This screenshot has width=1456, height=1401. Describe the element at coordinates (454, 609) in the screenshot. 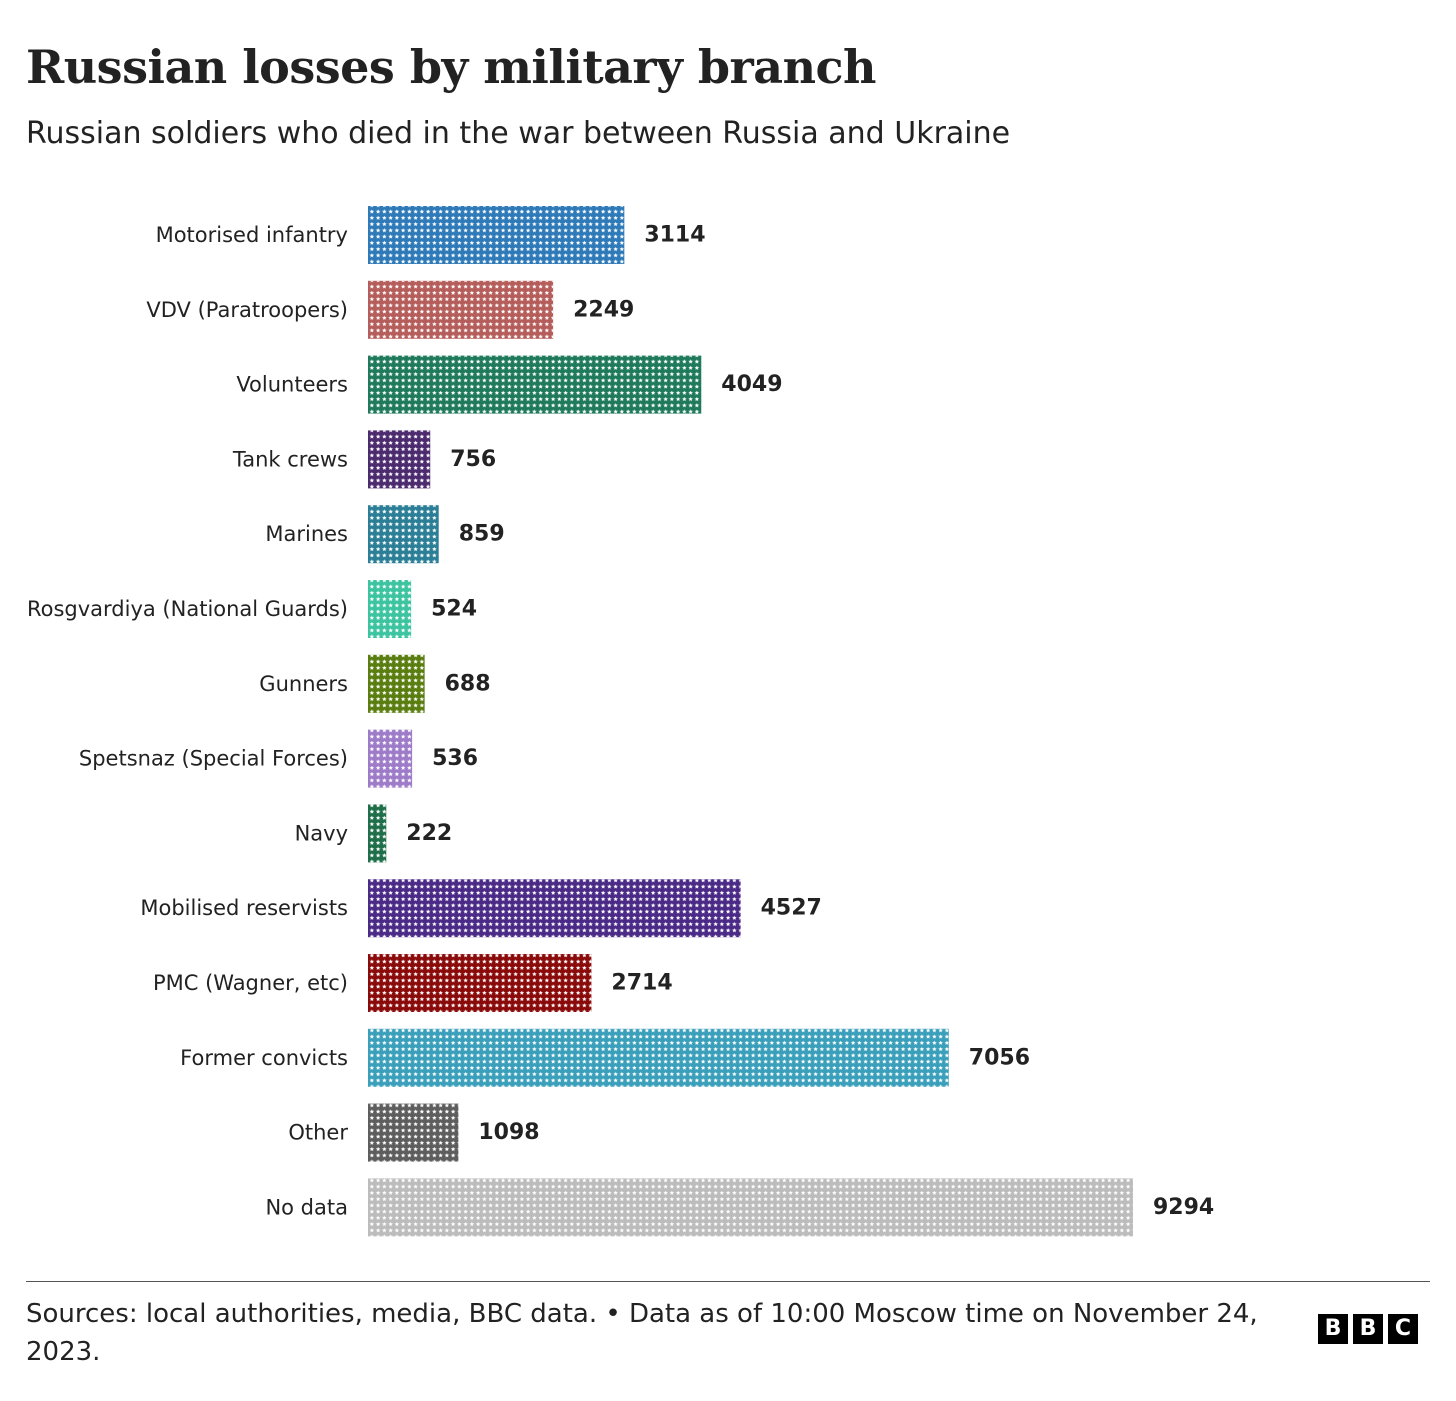

I see `value-label: 524` at that location.